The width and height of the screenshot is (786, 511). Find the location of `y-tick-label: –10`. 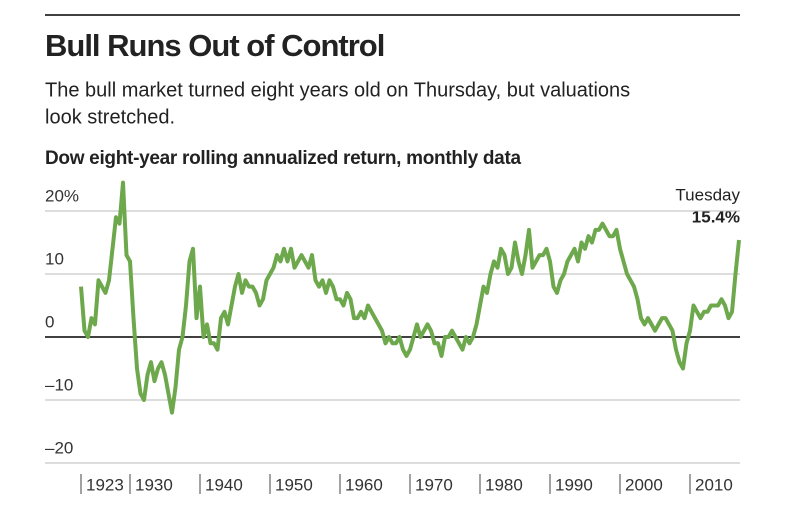

y-tick-label: –10 is located at coordinates (59, 384).